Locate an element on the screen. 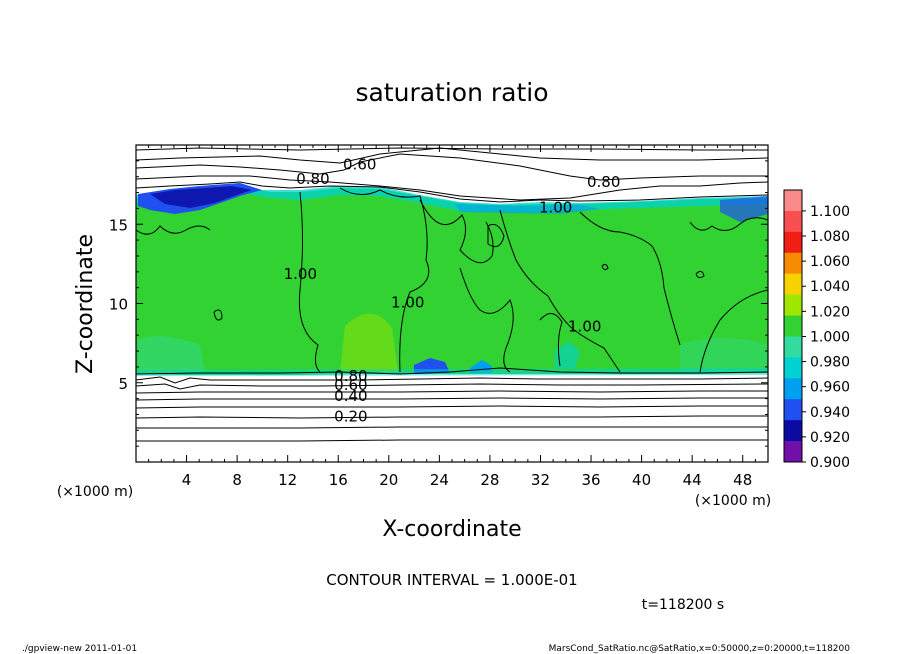 This screenshot has width=904, height=654. time-text: t=118200 s is located at coordinates (683, 605).